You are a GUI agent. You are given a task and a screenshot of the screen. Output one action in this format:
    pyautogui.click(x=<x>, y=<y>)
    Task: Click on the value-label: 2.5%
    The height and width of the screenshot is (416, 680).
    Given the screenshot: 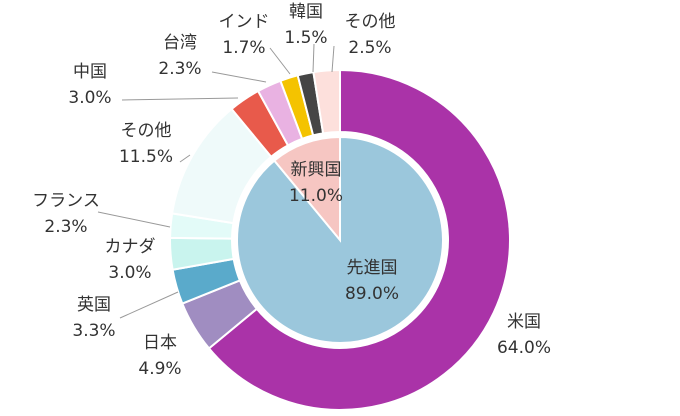 What is the action you would take?
    pyautogui.click(x=369, y=48)
    